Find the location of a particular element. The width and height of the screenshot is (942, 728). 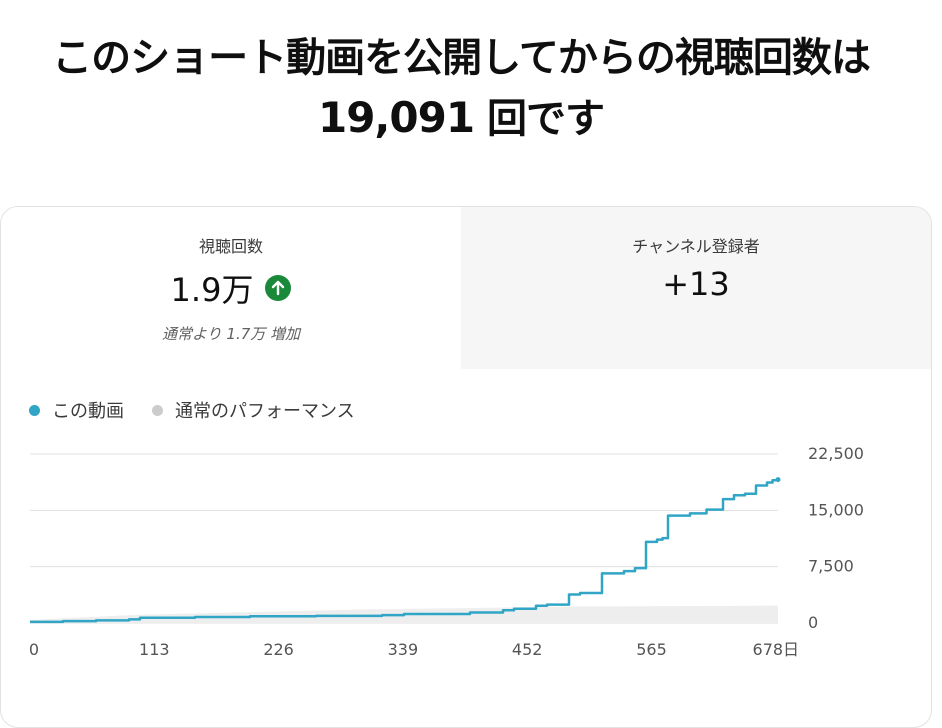

subscribers-metric-tab: チャンネル登録者 +13 is located at coordinates (696, 288).